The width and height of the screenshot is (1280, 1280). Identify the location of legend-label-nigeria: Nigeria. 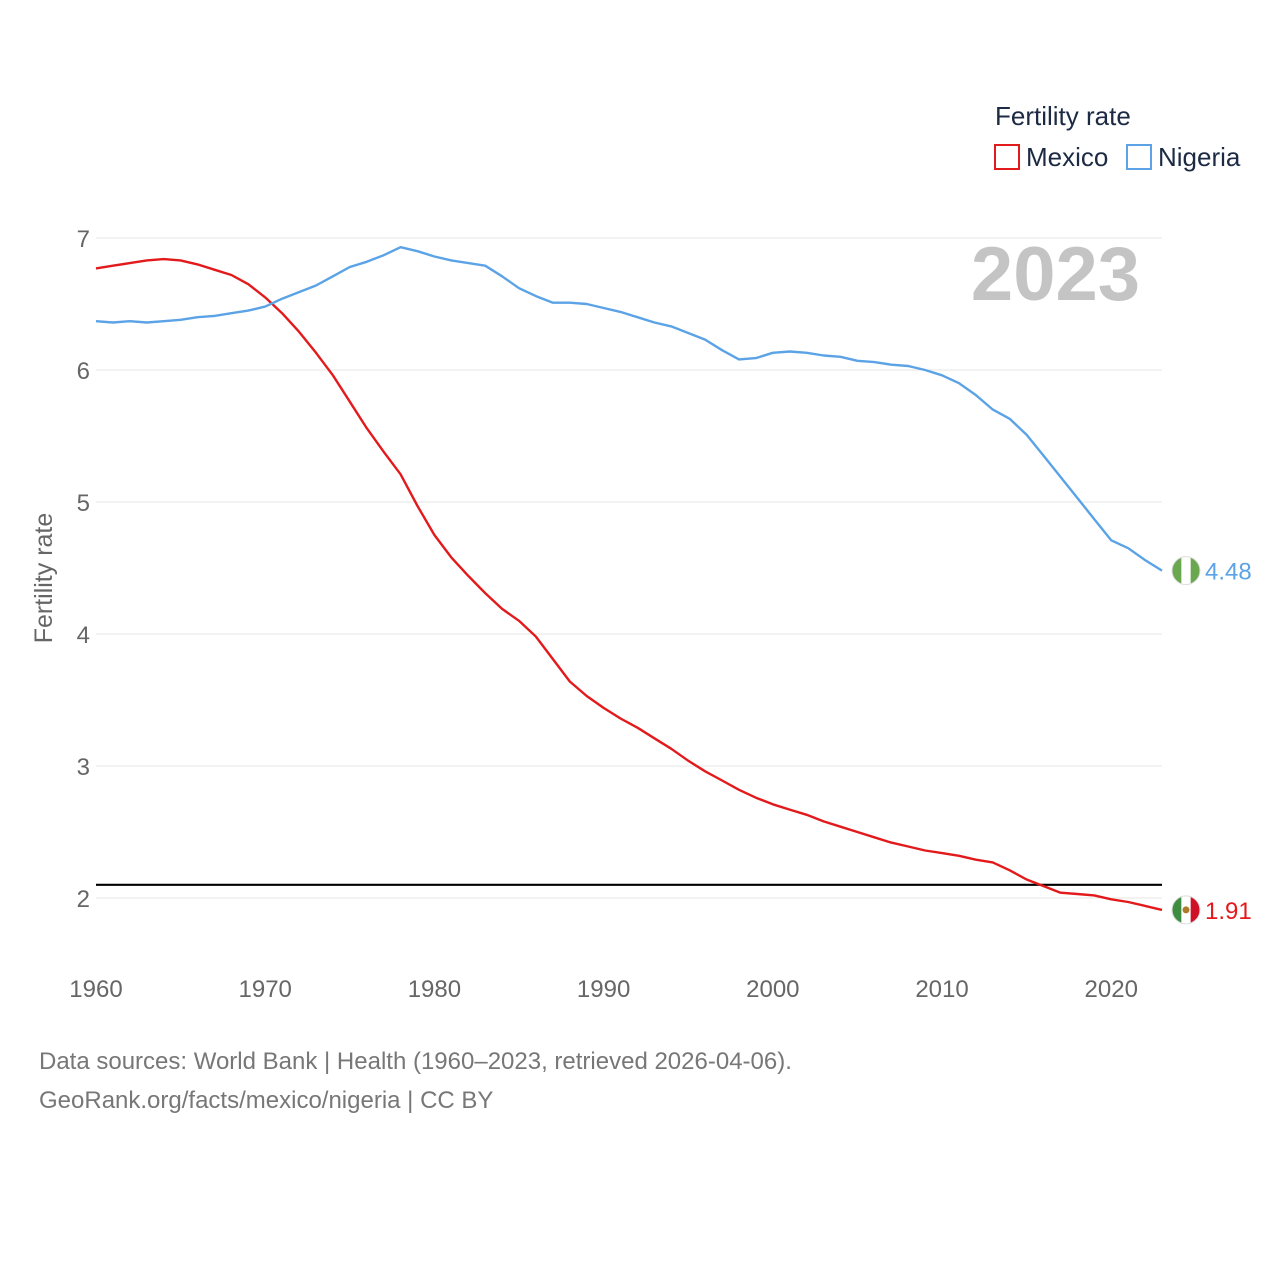
(1199, 157).